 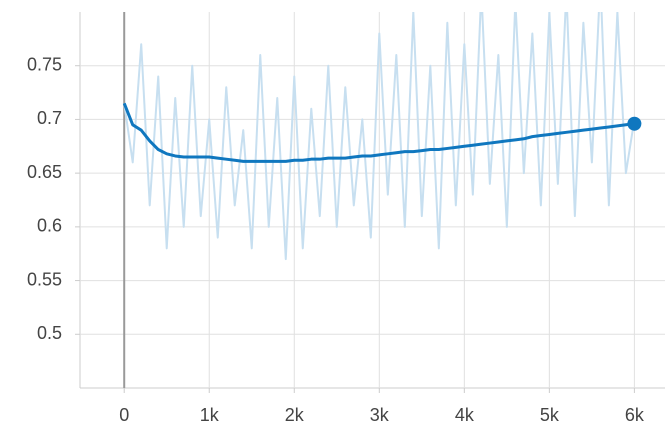 I want to click on x-tick-label: 2k, so click(x=295, y=415).